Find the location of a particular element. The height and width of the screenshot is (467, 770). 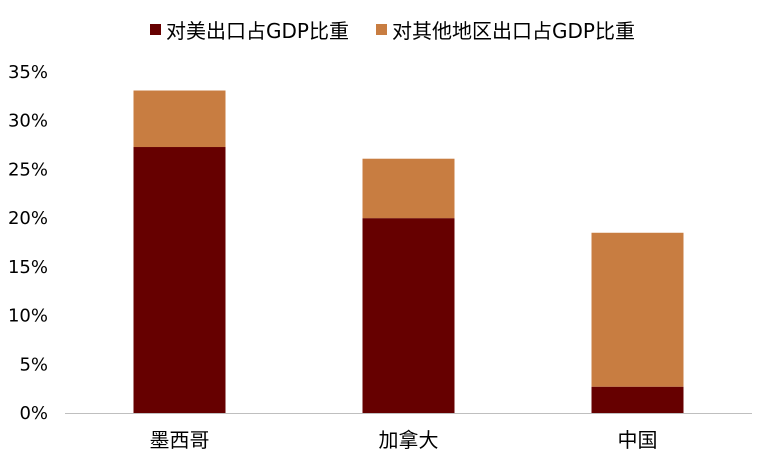

y-tick-label: 10% is located at coordinates (28, 316).